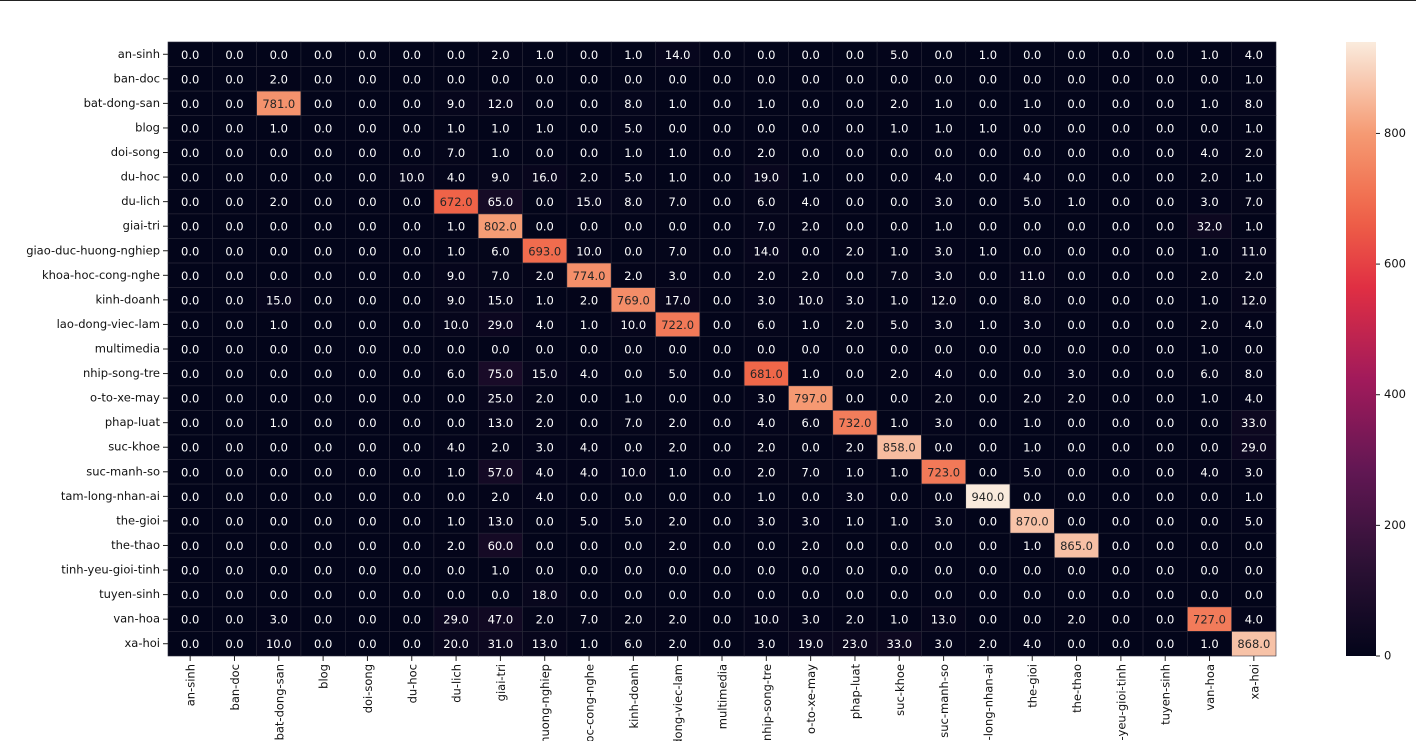 The width and height of the screenshot is (1416, 745). I want to click on cell-label: 10.0, so click(767, 620).